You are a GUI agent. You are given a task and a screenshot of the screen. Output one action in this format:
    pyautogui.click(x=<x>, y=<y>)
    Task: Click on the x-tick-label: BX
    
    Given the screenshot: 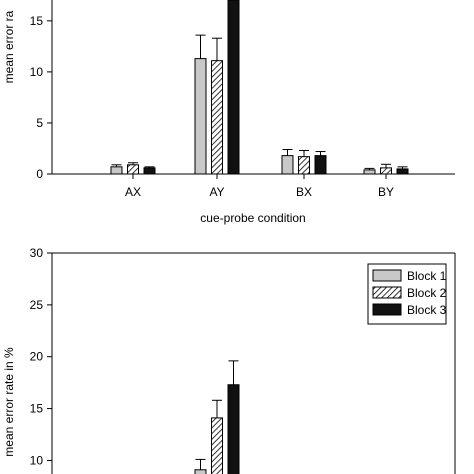 What is the action you would take?
    pyautogui.click(x=304, y=192)
    